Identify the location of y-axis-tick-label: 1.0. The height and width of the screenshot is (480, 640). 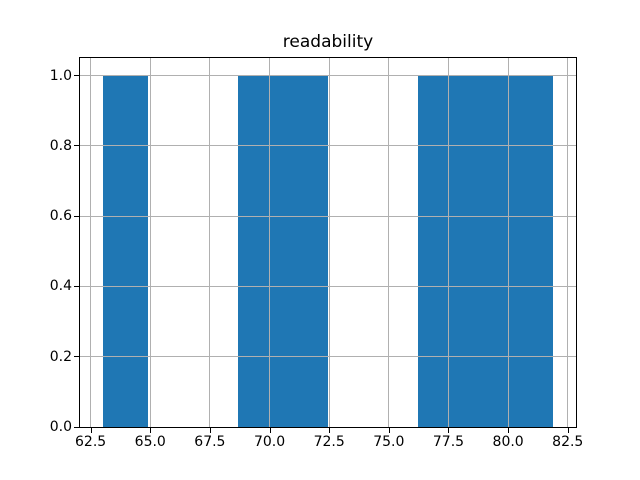
(60, 75).